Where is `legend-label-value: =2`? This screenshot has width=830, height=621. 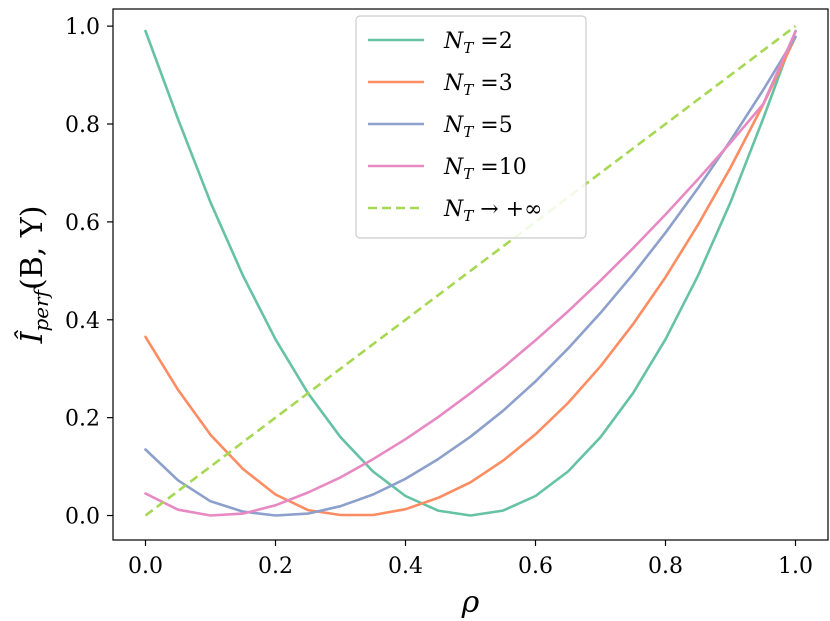 legend-label-value: =2 is located at coordinates (492, 41).